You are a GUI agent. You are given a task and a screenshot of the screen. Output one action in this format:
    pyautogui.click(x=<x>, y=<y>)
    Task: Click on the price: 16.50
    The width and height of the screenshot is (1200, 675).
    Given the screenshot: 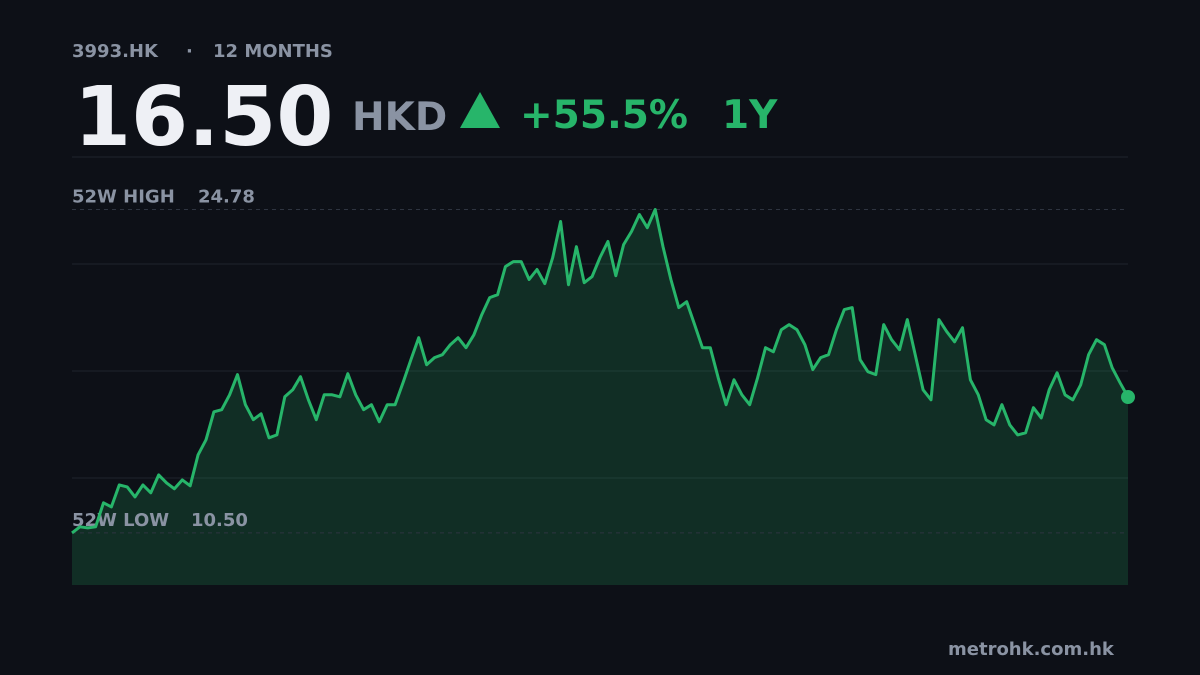 What is the action you would take?
    pyautogui.click(x=203, y=117)
    